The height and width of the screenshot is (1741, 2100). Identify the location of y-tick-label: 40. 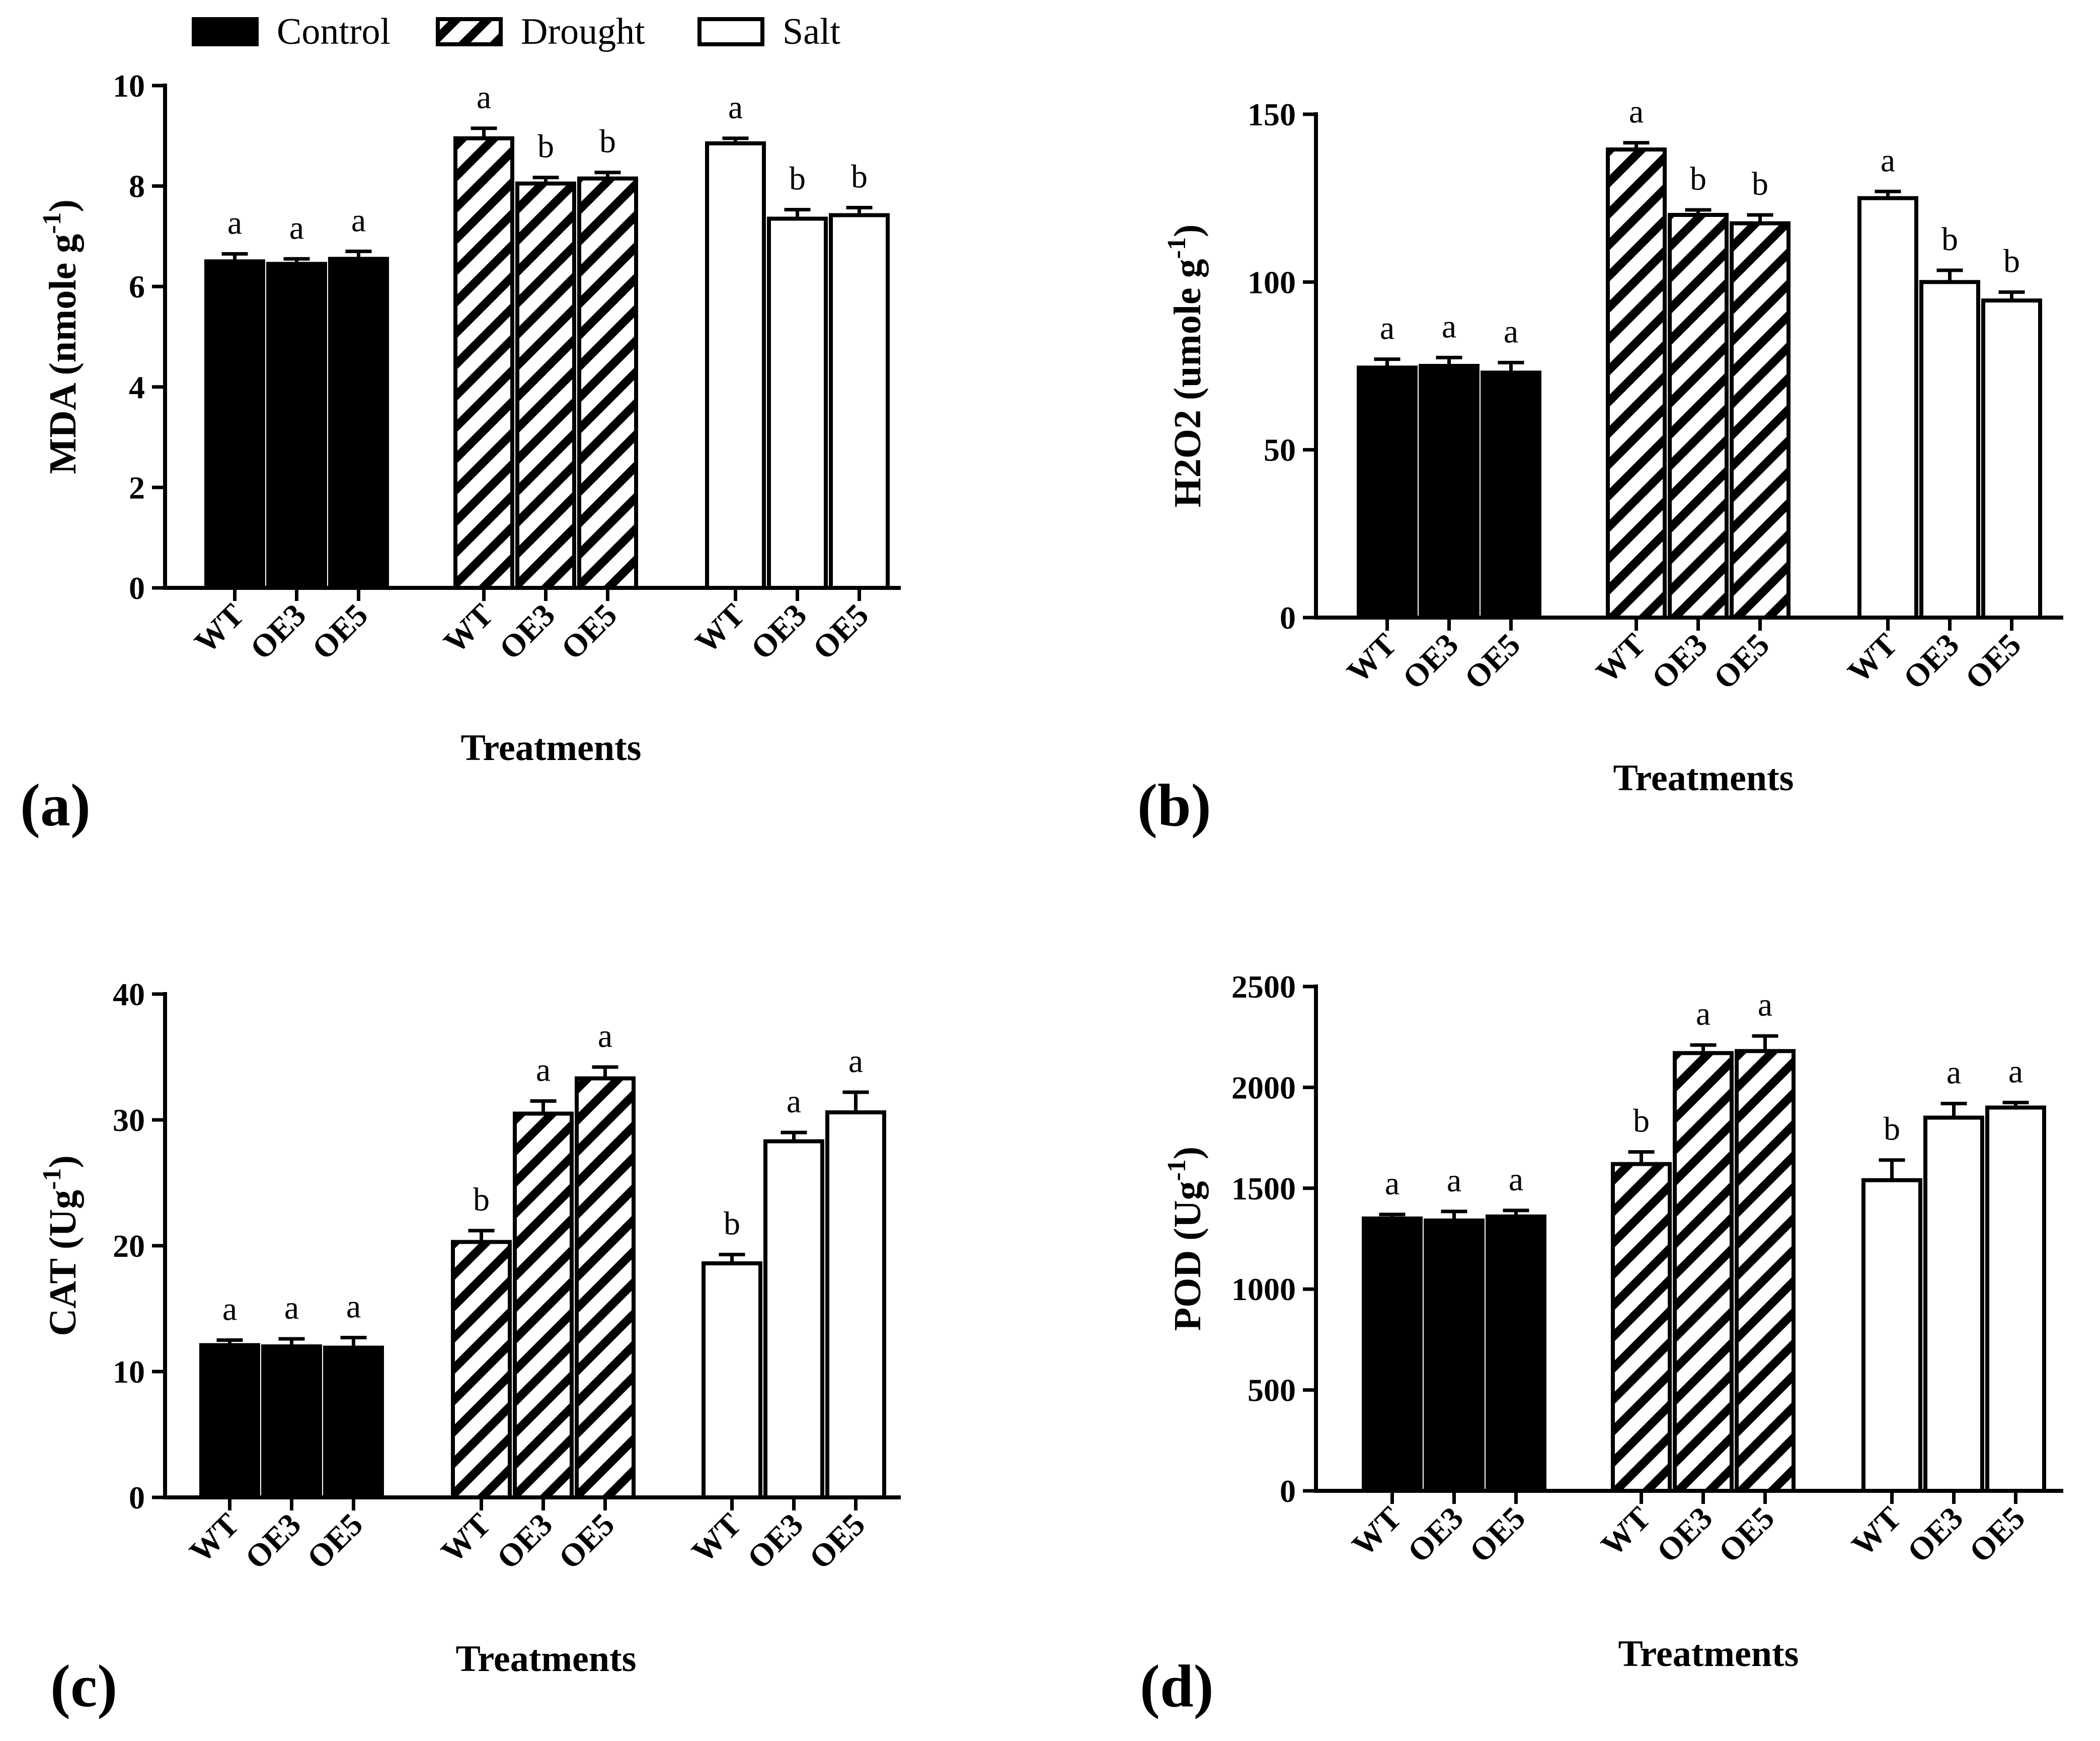
(129, 994).